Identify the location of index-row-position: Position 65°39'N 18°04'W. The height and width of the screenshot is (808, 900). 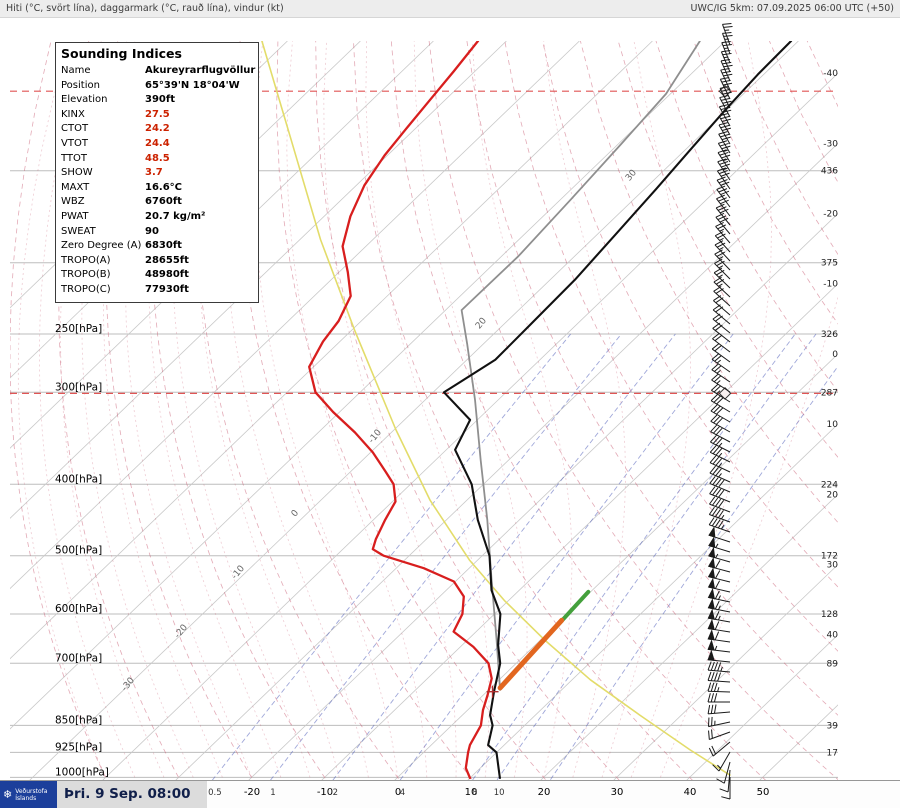
(157, 86).